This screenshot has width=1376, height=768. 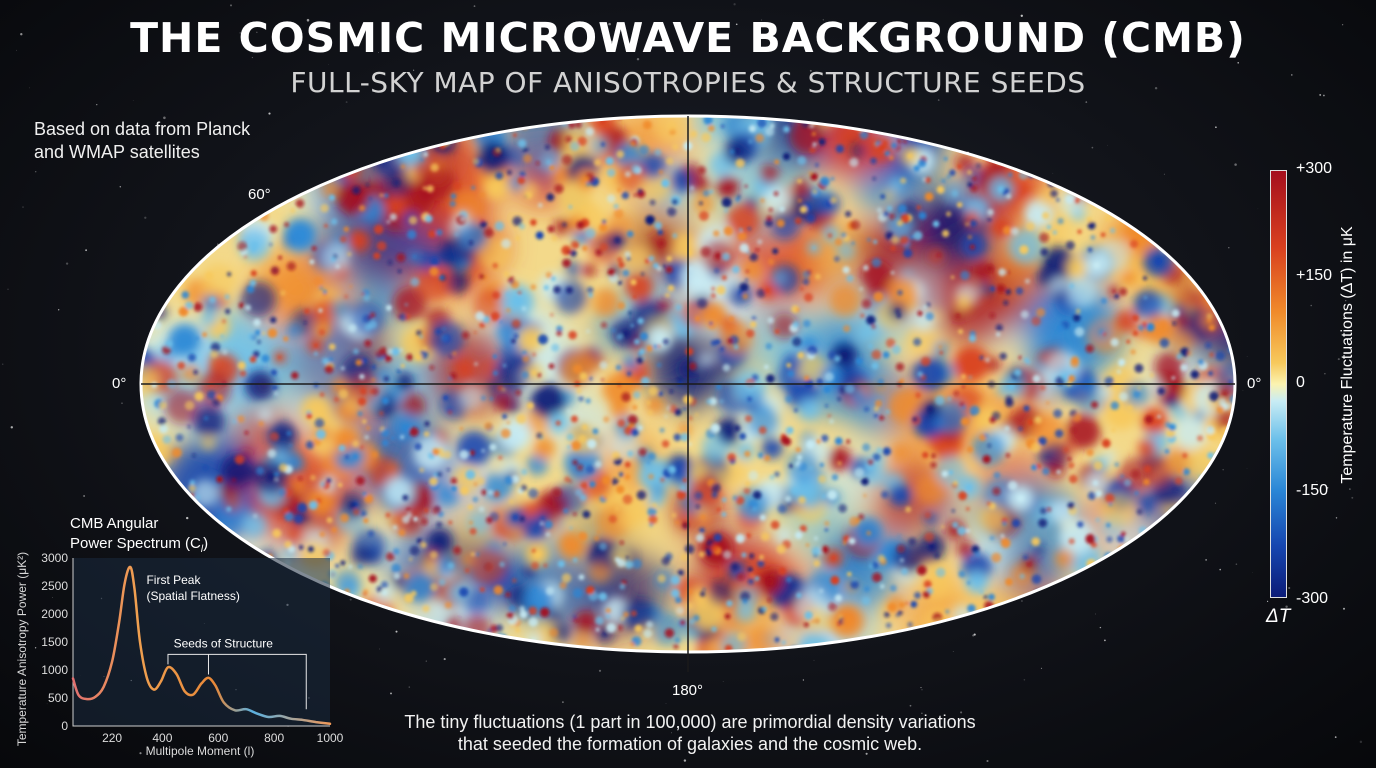 What do you see at coordinates (688, 38) in the screenshot?
I see `page-title: THE COSMIC MICROWAVE BACKGROUND (CMB)` at bounding box center [688, 38].